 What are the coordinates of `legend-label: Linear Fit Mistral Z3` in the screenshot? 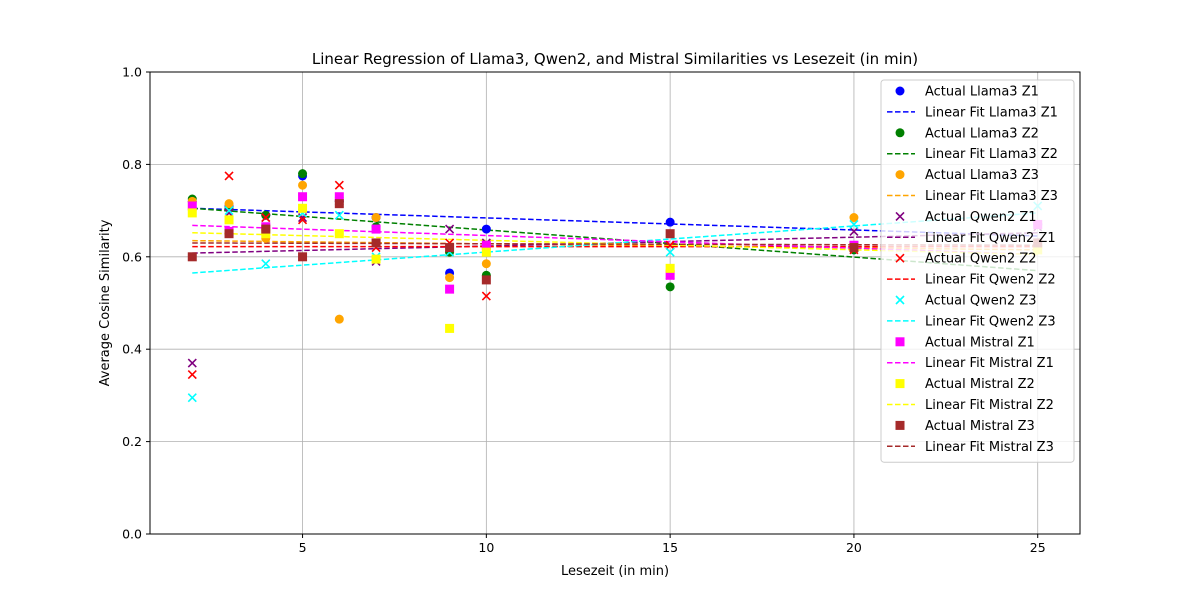 It's located at (989, 447).